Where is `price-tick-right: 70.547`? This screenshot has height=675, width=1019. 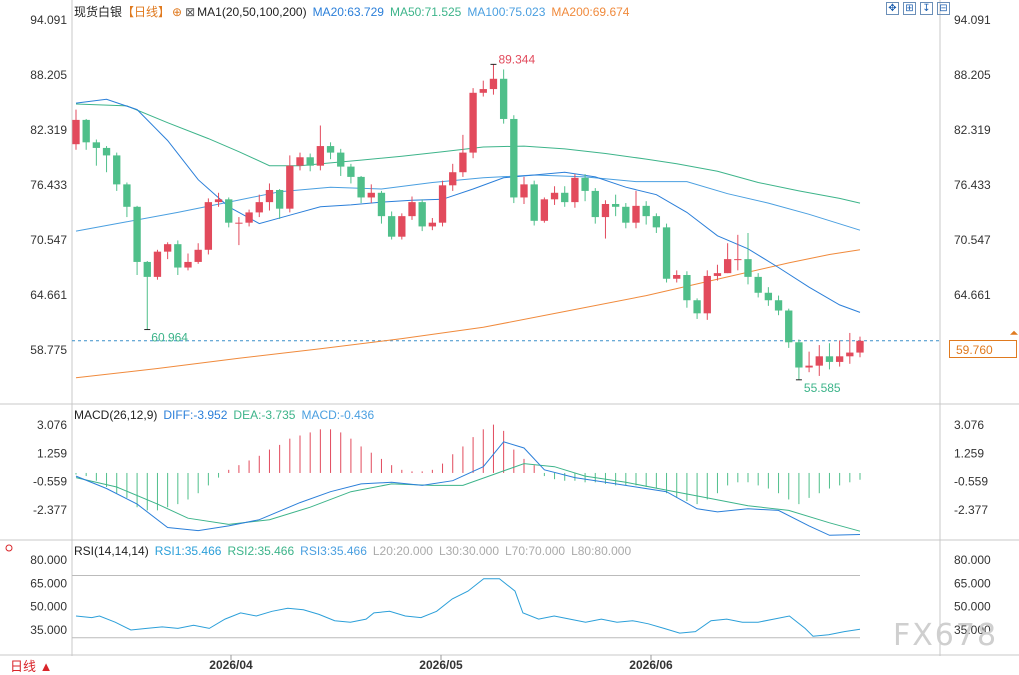
price-tick-right: 70.547 is located at coordinates (972, 240).